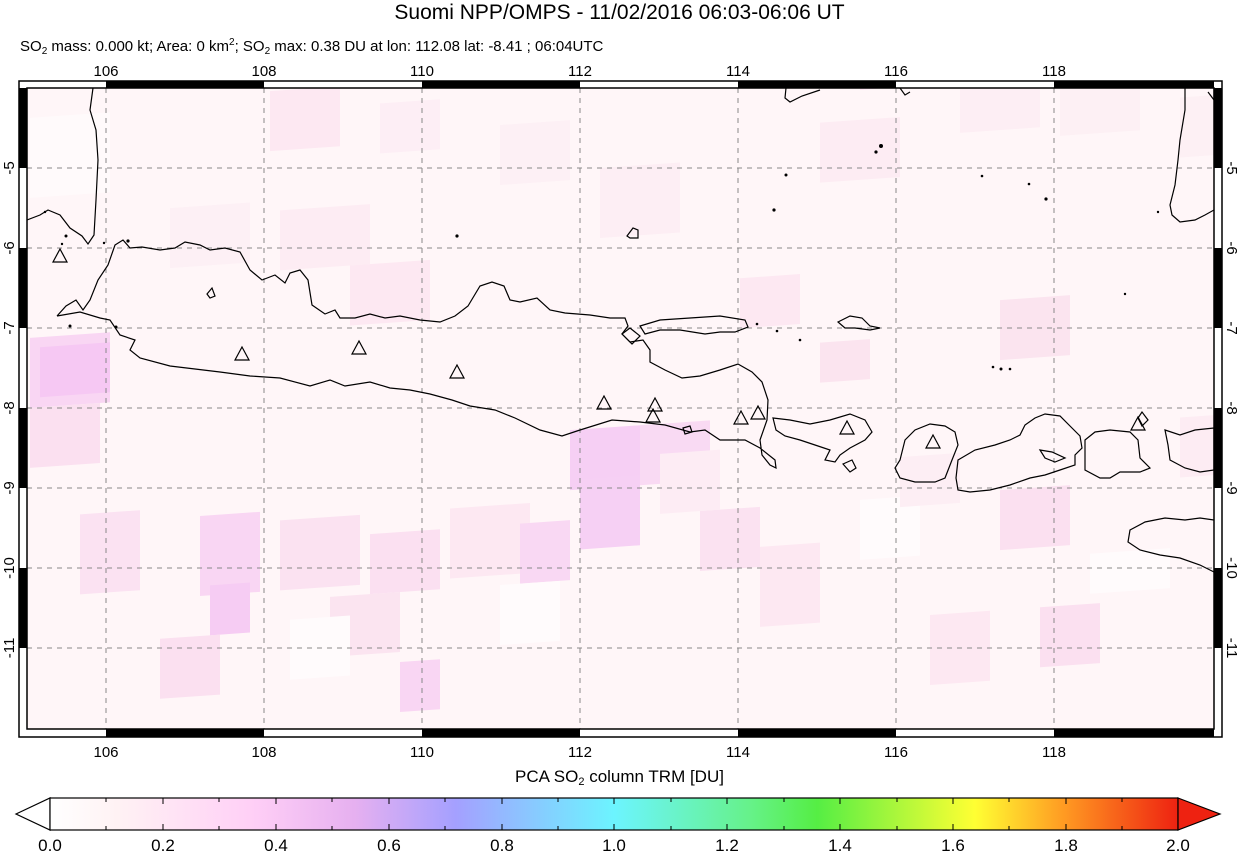 This screenshot has height=856, width=1239. I want to click on so2-label: SO, so click(31, 46).